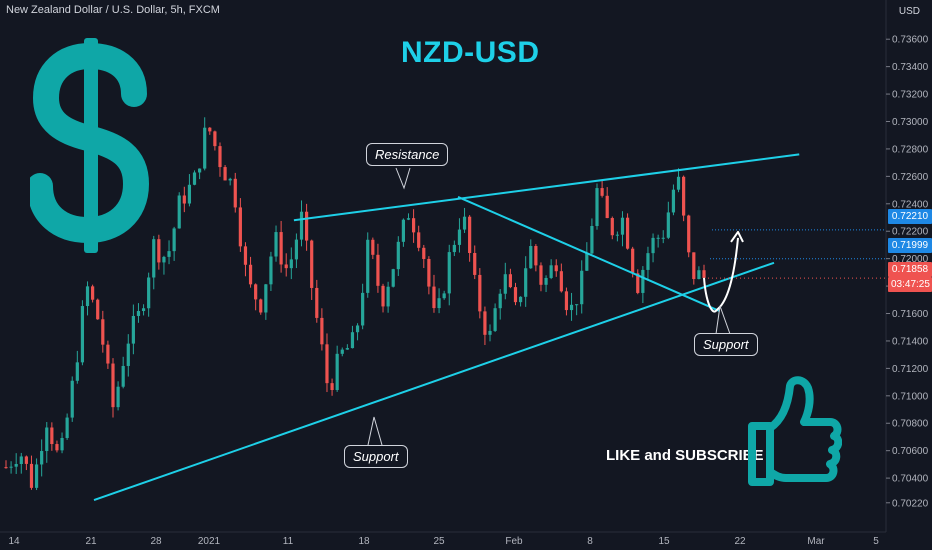  I want to click on y-tick-label: 0.71600, so click(910, 314).